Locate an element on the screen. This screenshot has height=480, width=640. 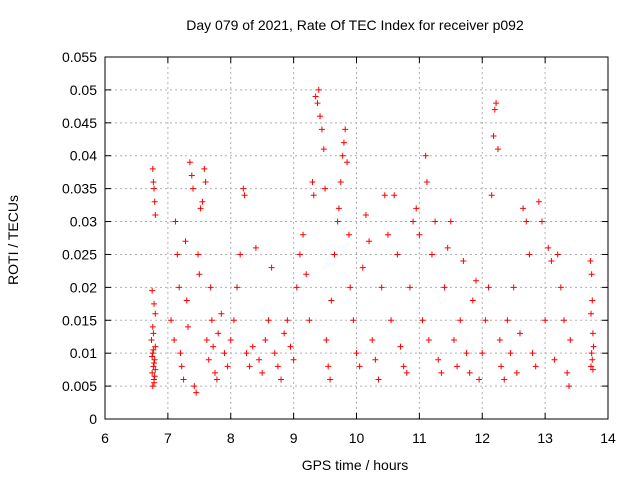
y-tick-label: 0.025 is located at coordinates (79, 254).